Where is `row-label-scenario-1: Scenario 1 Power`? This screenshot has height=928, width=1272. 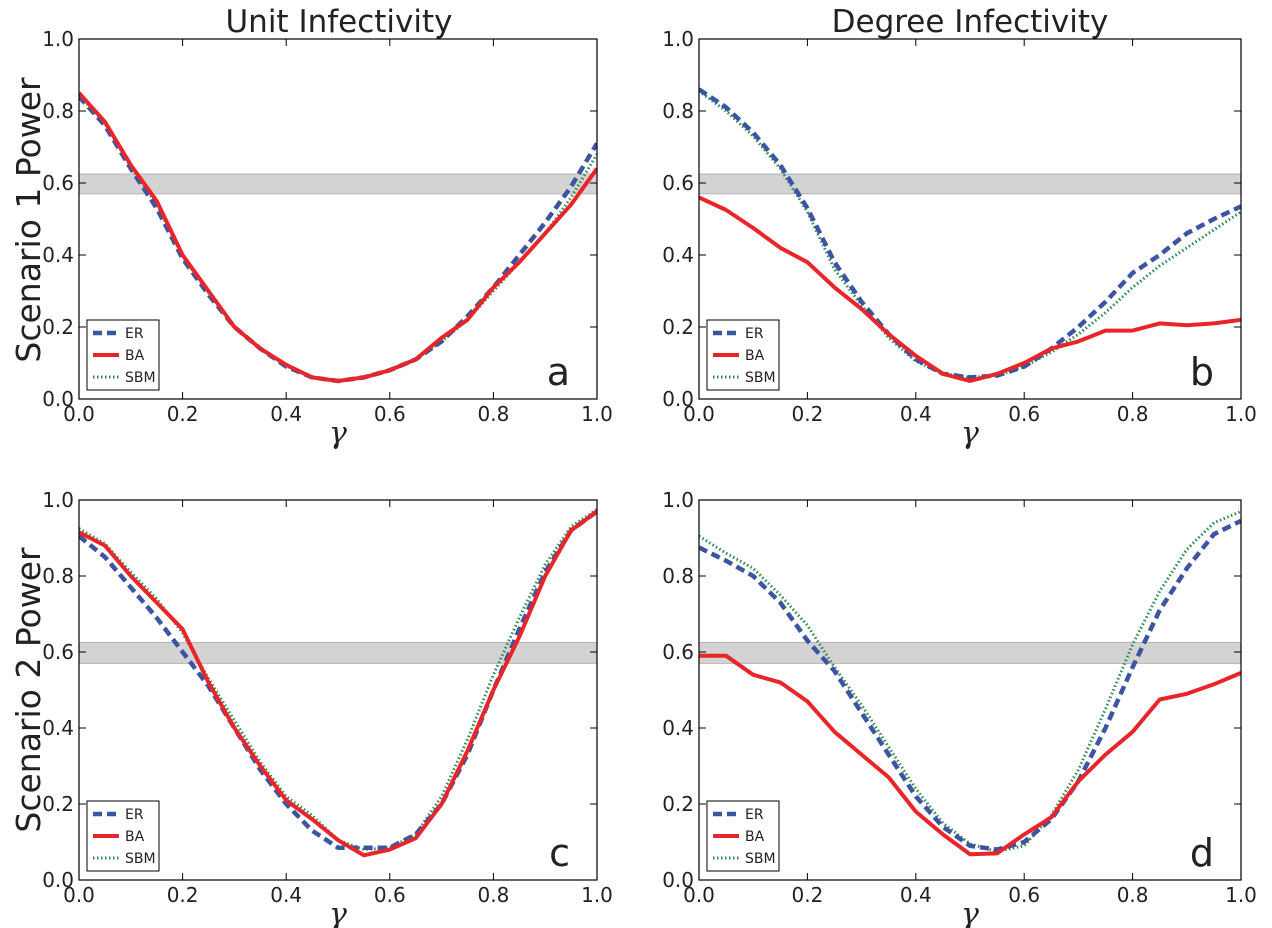
row-label-scenario-1: Scenario 1 Power is located at coordinates (28, 220).